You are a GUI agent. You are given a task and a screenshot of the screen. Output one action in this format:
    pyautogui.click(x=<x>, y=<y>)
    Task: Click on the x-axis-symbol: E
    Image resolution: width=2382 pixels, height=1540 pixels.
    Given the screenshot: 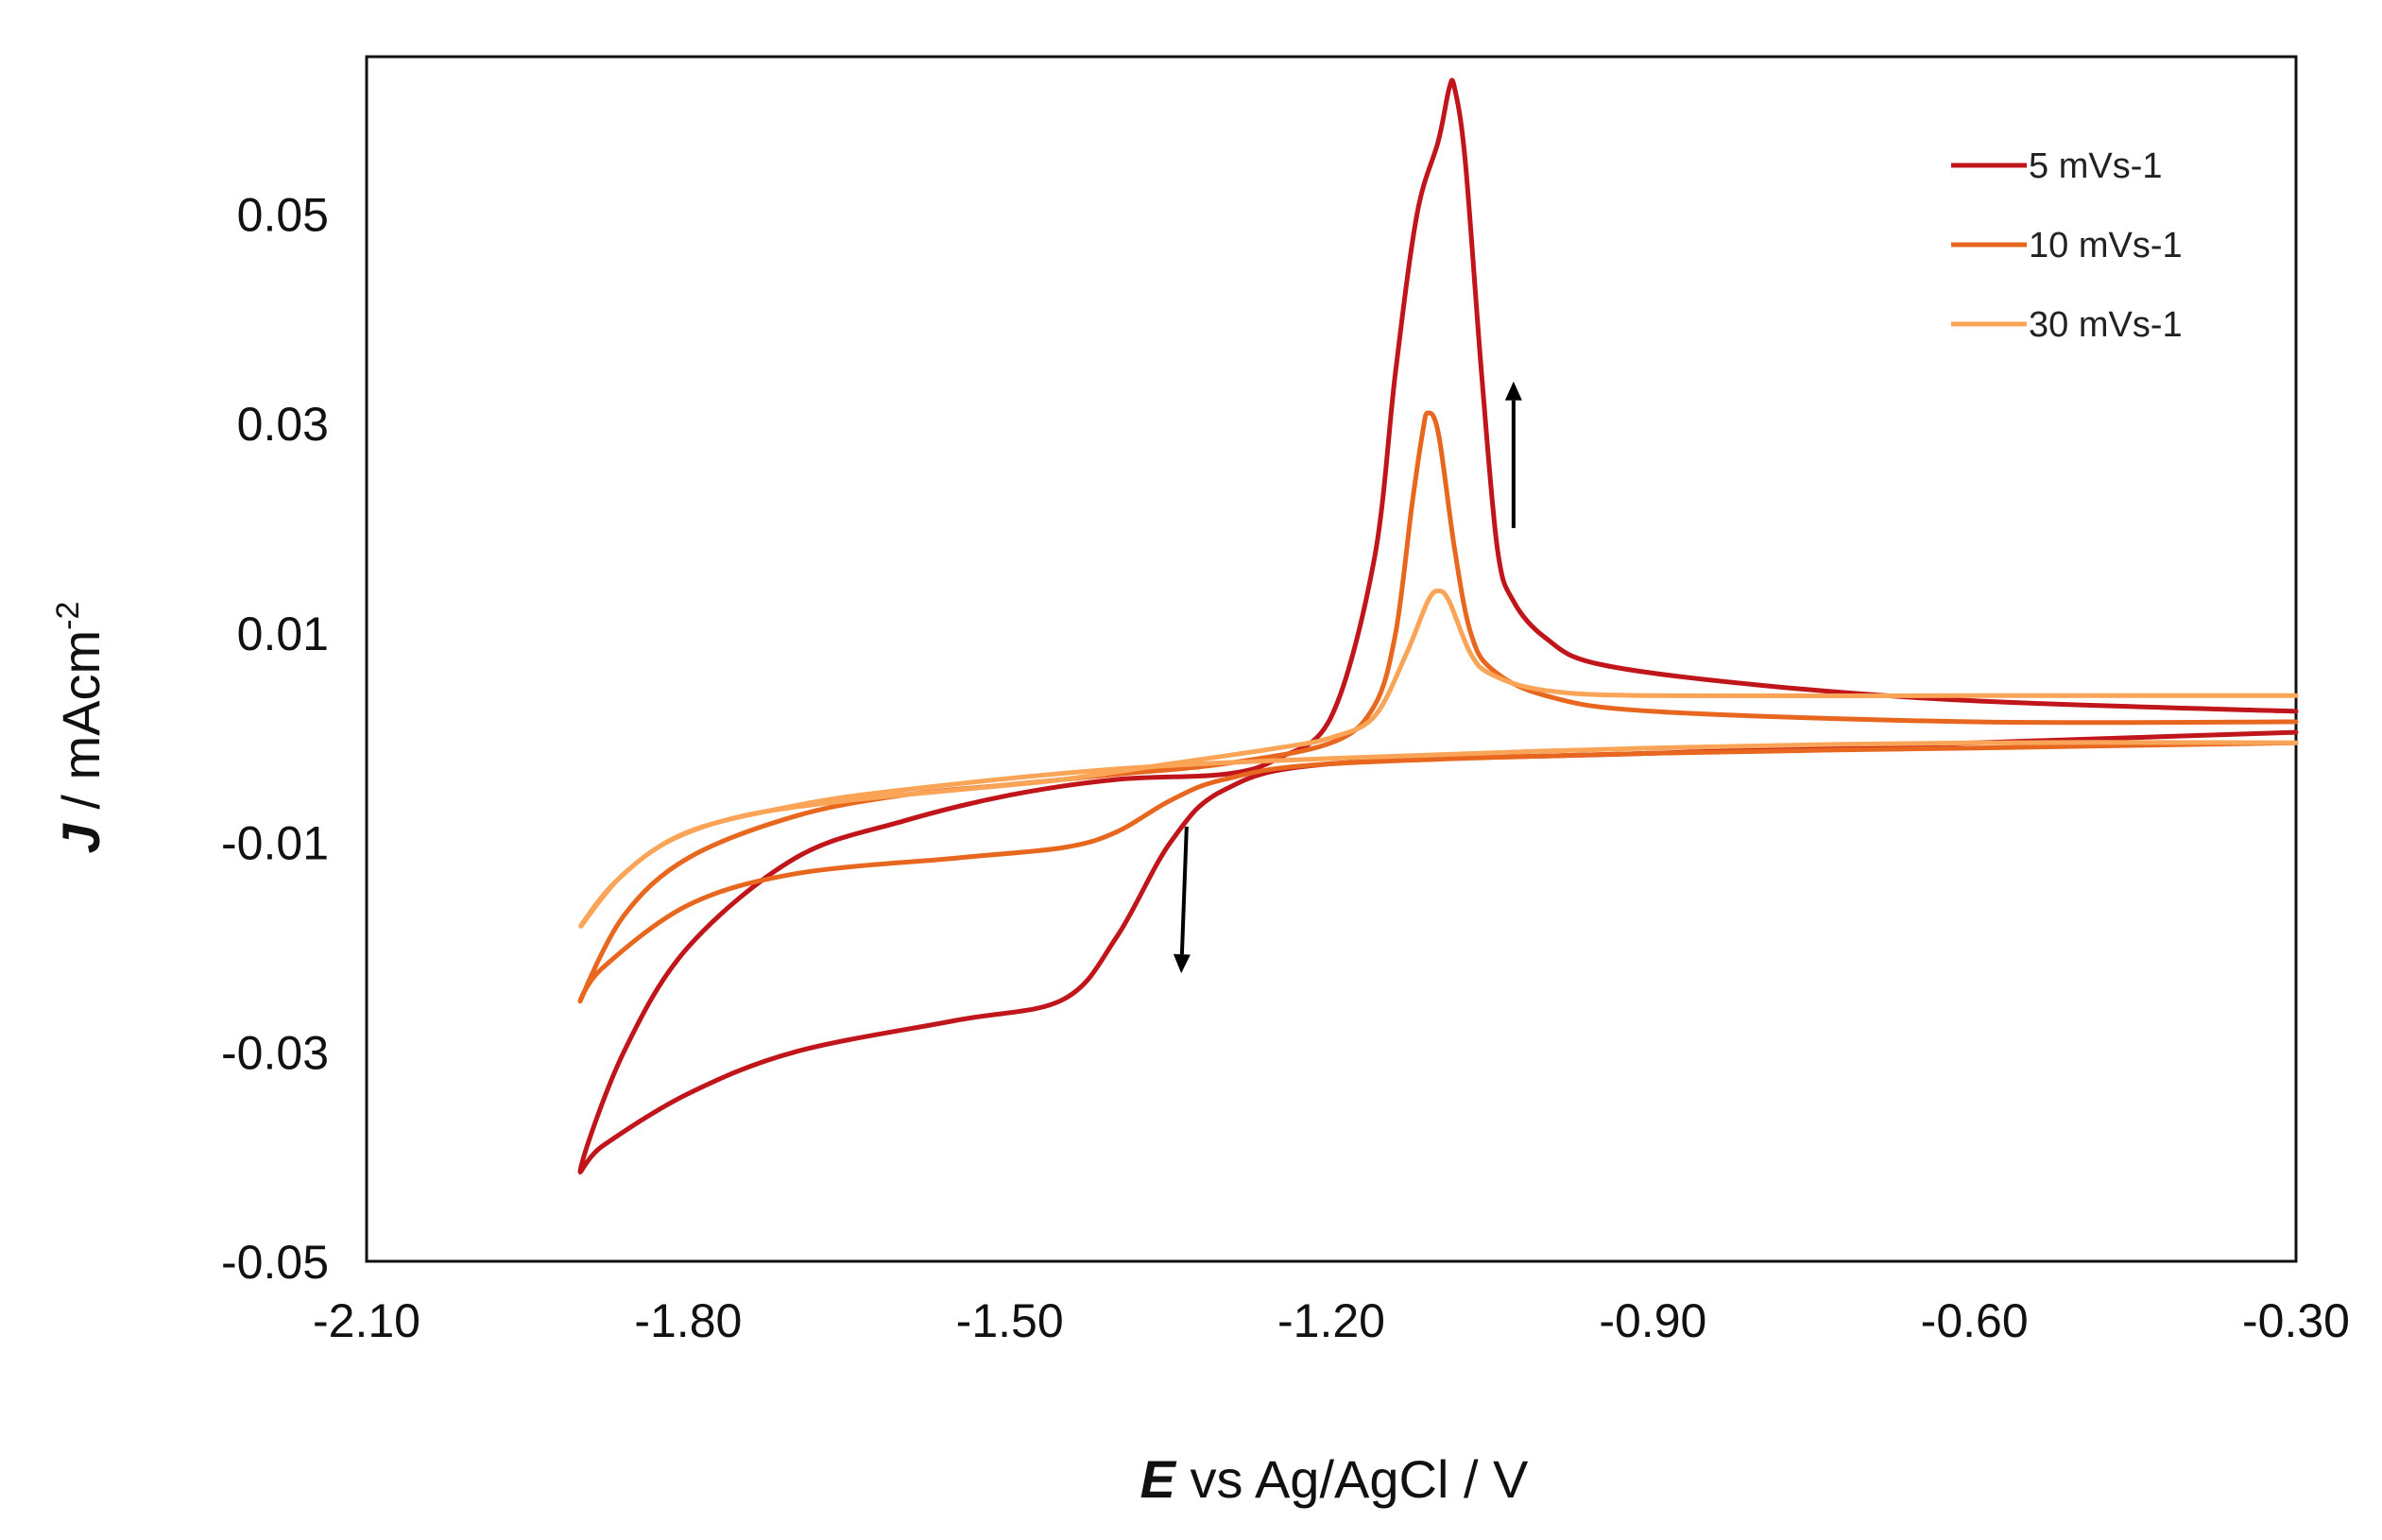 What is the action you would take?
    pyautogui.click(x=1158, y=1479)
    